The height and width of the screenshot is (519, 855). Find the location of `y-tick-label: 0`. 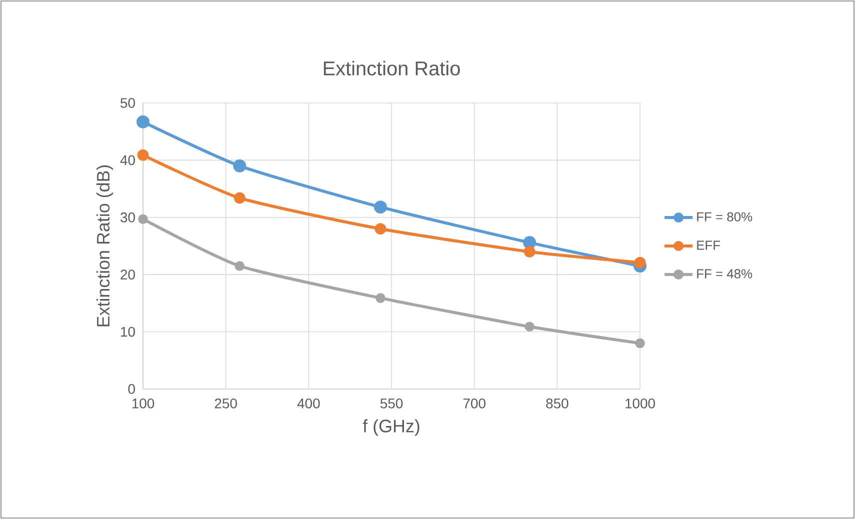

y-tick-label: 0 is located at coordinates (131, 389).